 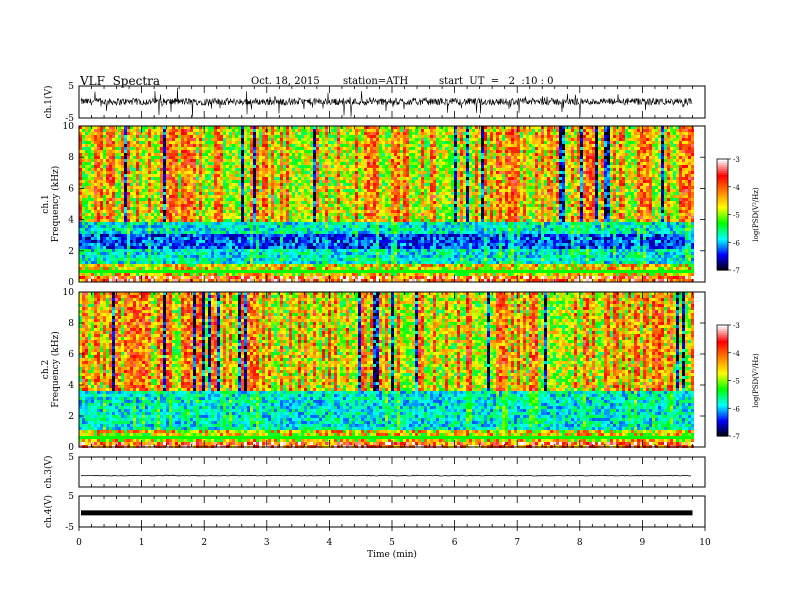 I want to click on x-tick-label: 6, so click(x=455, y=543).